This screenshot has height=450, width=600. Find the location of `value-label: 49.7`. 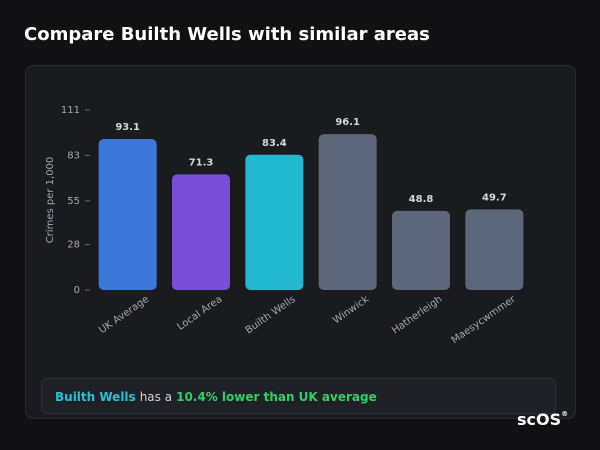

value-label: 49.7 is located at coordinates (494, 197).